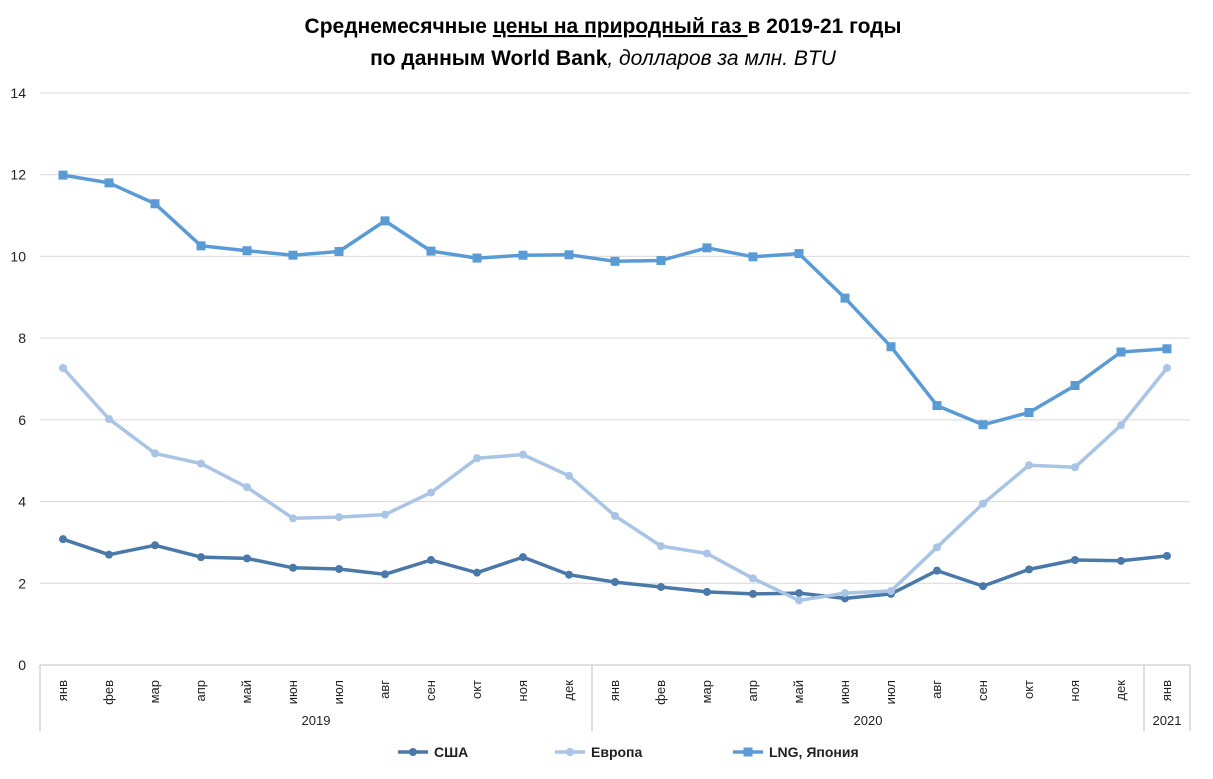  Describe the element at coordinates (1120, 690) in the screenshot. I see `x-tick-label: дек` at that location.